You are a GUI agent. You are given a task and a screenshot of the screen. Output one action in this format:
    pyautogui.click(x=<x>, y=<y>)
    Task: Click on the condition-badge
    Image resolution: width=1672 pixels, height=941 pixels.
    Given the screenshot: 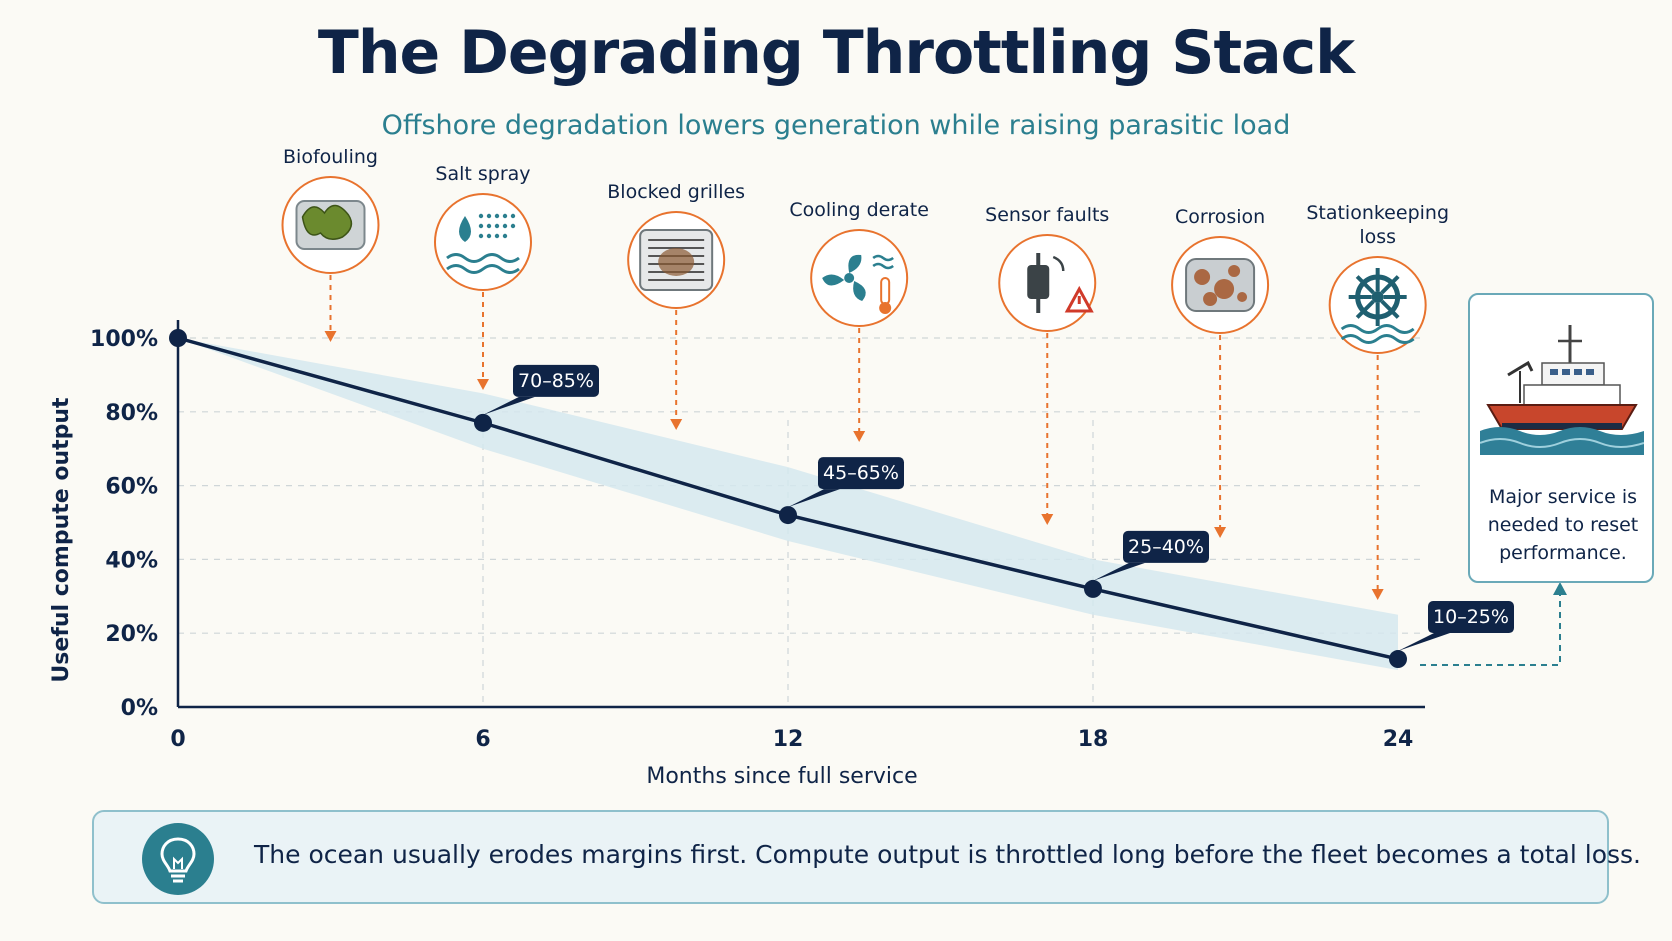 What is the action you would take?
    pyautogui.click(x=483, y=242)
    